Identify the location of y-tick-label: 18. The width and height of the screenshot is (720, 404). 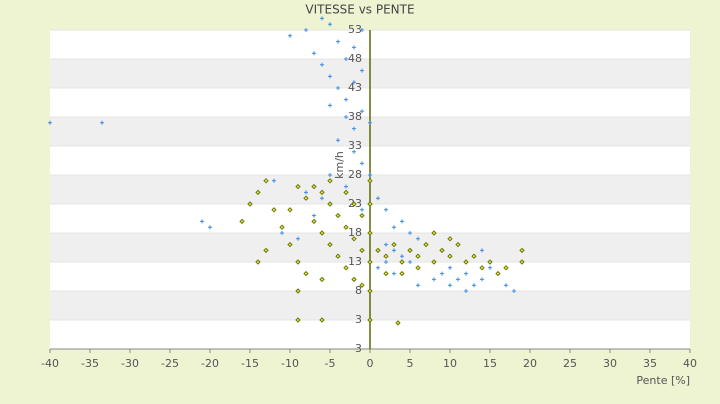
(355, 232).